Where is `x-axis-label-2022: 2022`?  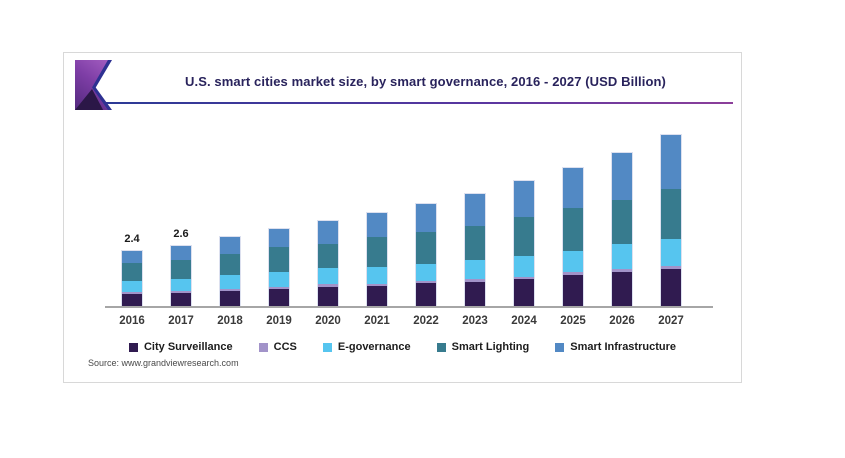
x-axis-label-2022: 2022 is located at coordinates (426, 321).